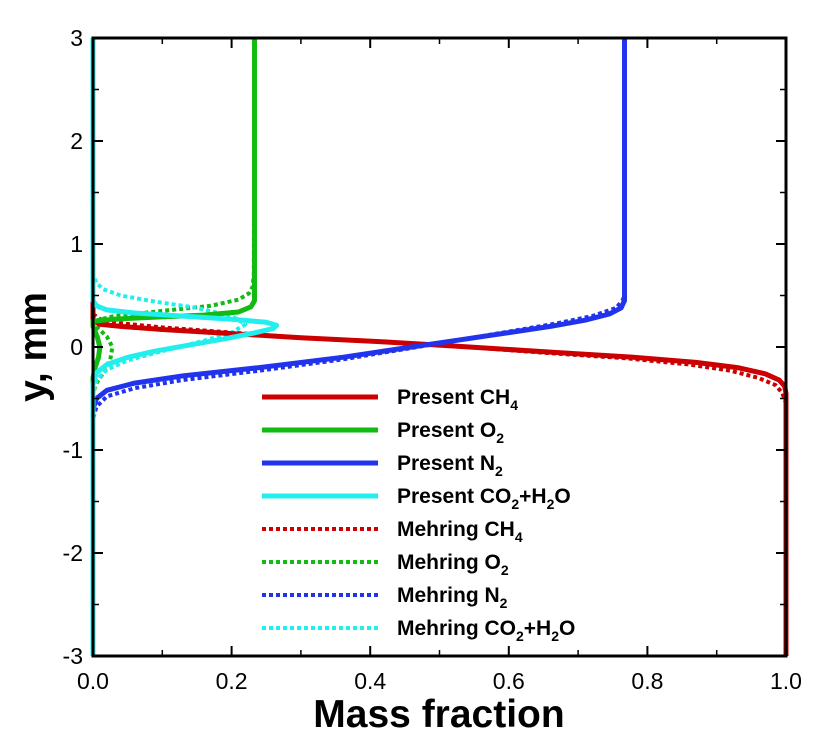 The width and height of the screenshot is (830, 739). Describe the element at coordinates (73, 450) in the screenshot. I see `y-tick-label: -1` at that location.